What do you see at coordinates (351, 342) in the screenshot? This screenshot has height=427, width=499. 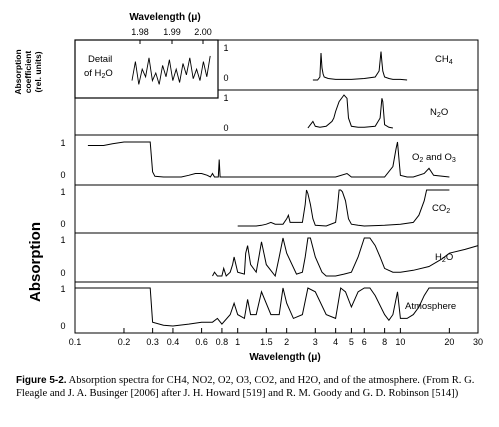 I see `x-tick-label: 5` at bounding box center [351, 342].